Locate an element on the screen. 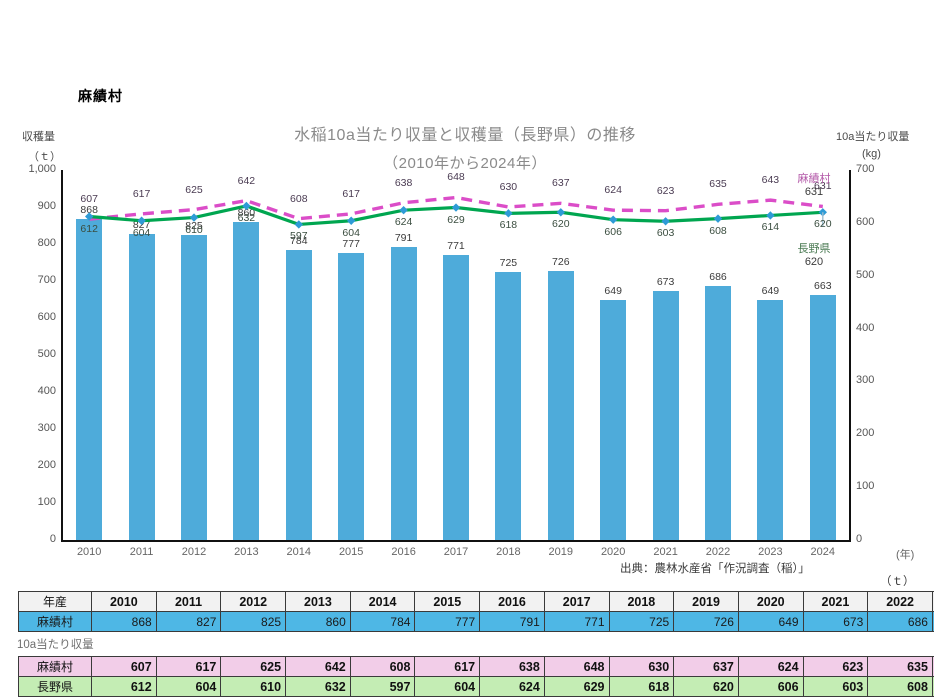  omi-yield-cell: 630 is located at coordinates (641, 666).